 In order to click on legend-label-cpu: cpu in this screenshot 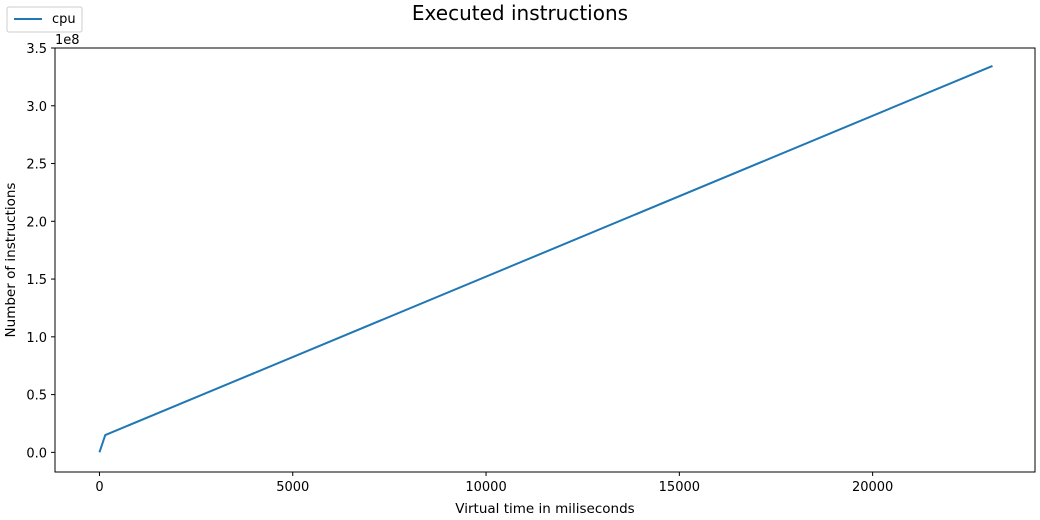, I will do `click(64, 19)`.